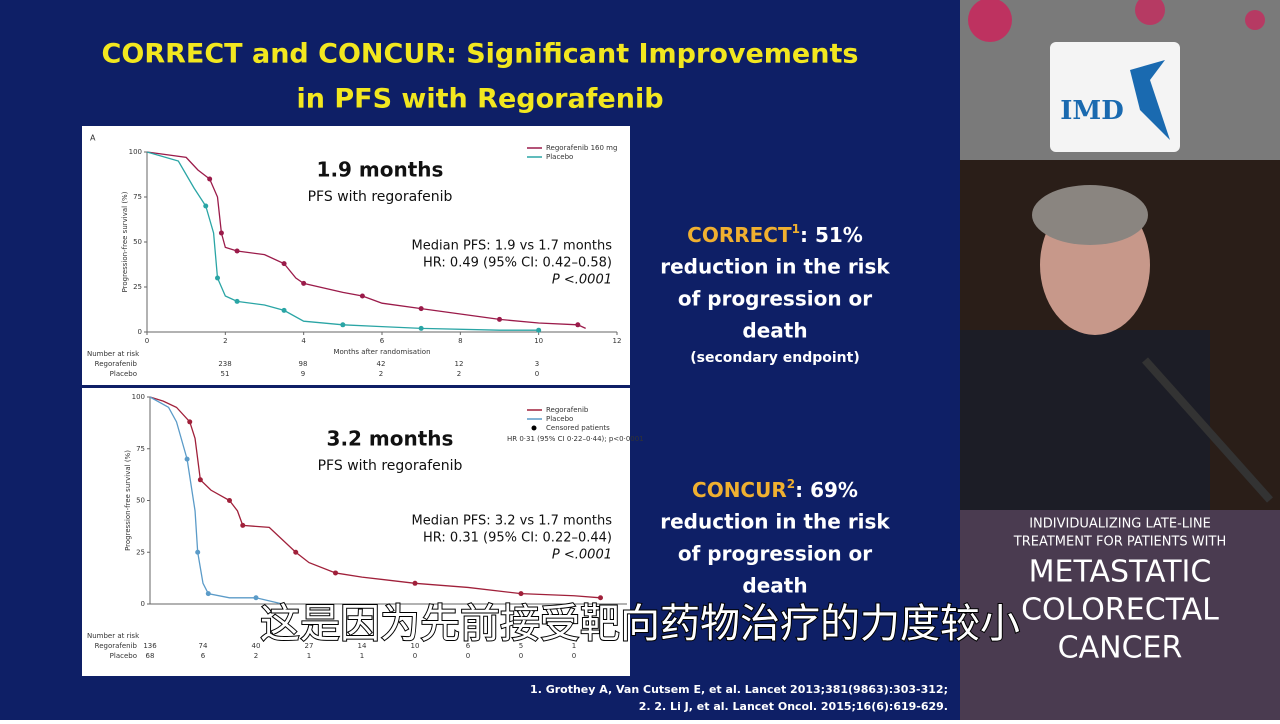 This screenshot has height=724, width=1280. Describe the element at coordinates (567, 410) in the screenshot. I see `legend-label: Regorafenib` at that location.